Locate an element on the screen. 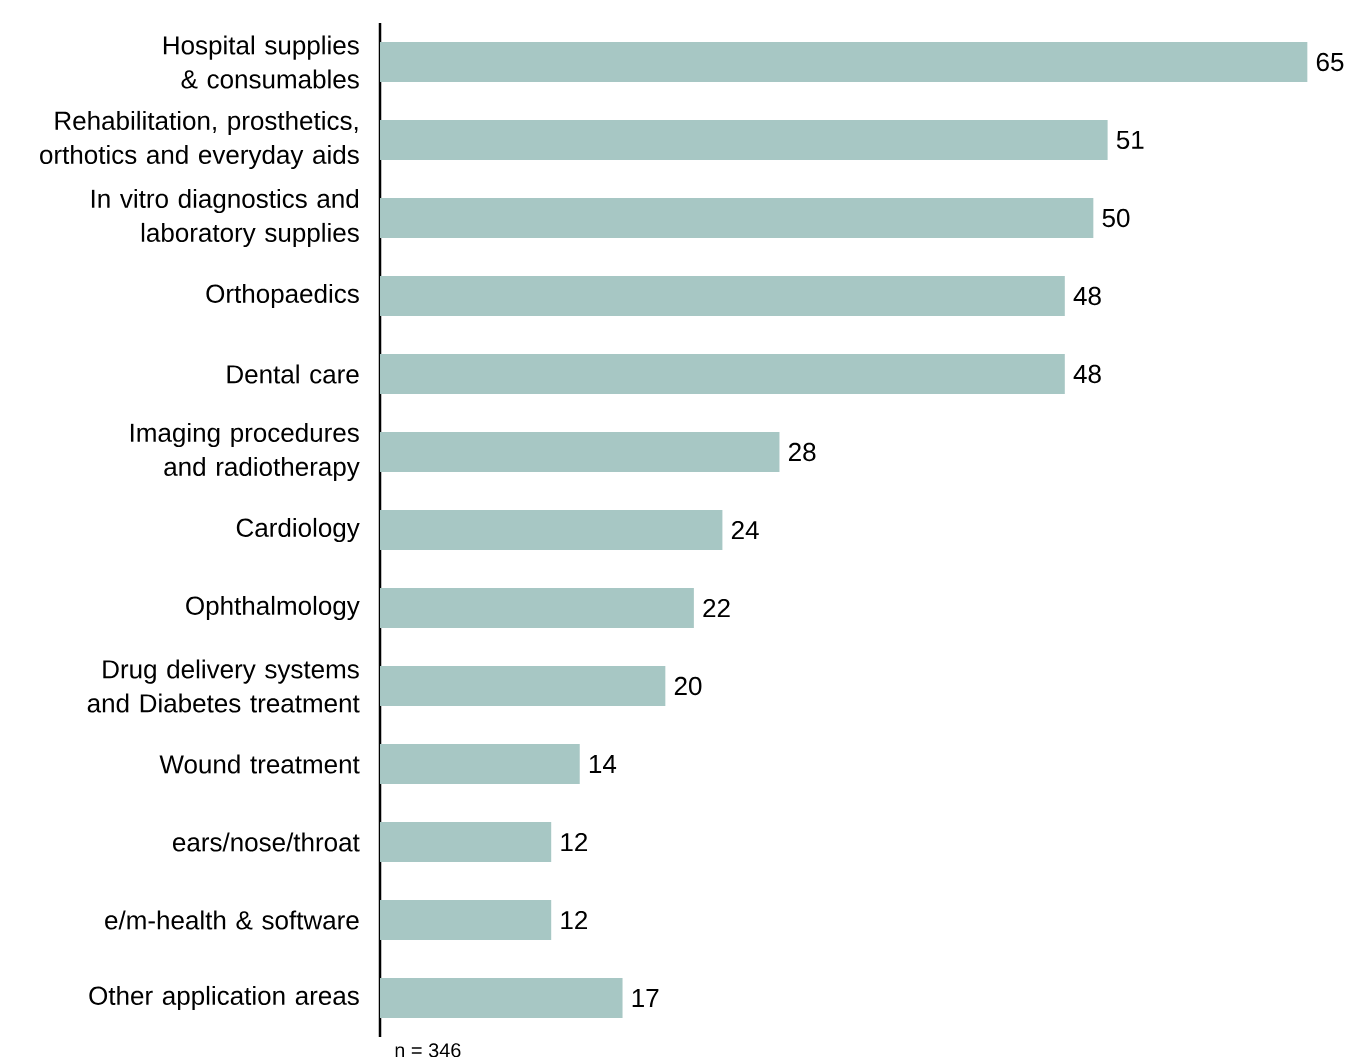 The width and height of the screenshot is (1350, 1057). y-tick-label: Dental care is located at coordinates (293, 374).